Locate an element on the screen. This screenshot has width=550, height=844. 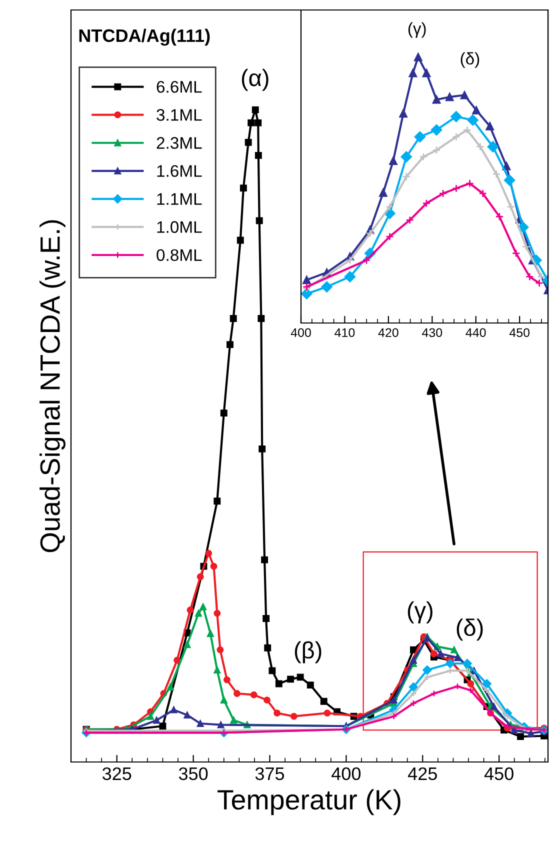
x-tick-label: 430 is located at coordinates (432, 333).